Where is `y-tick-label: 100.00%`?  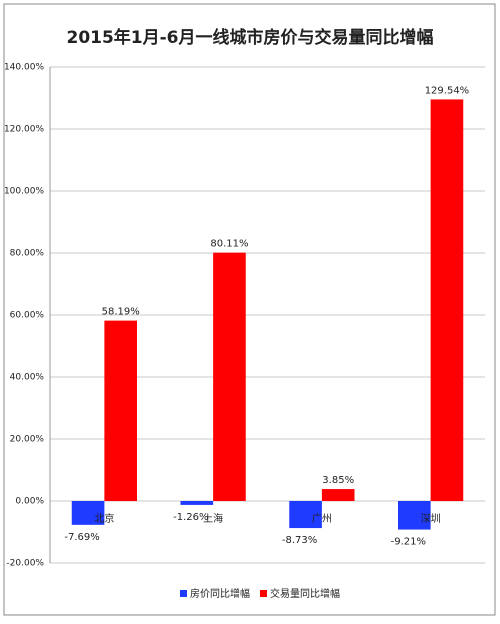
y-tick-label: 100.00% is located at coordinates (24, 192).